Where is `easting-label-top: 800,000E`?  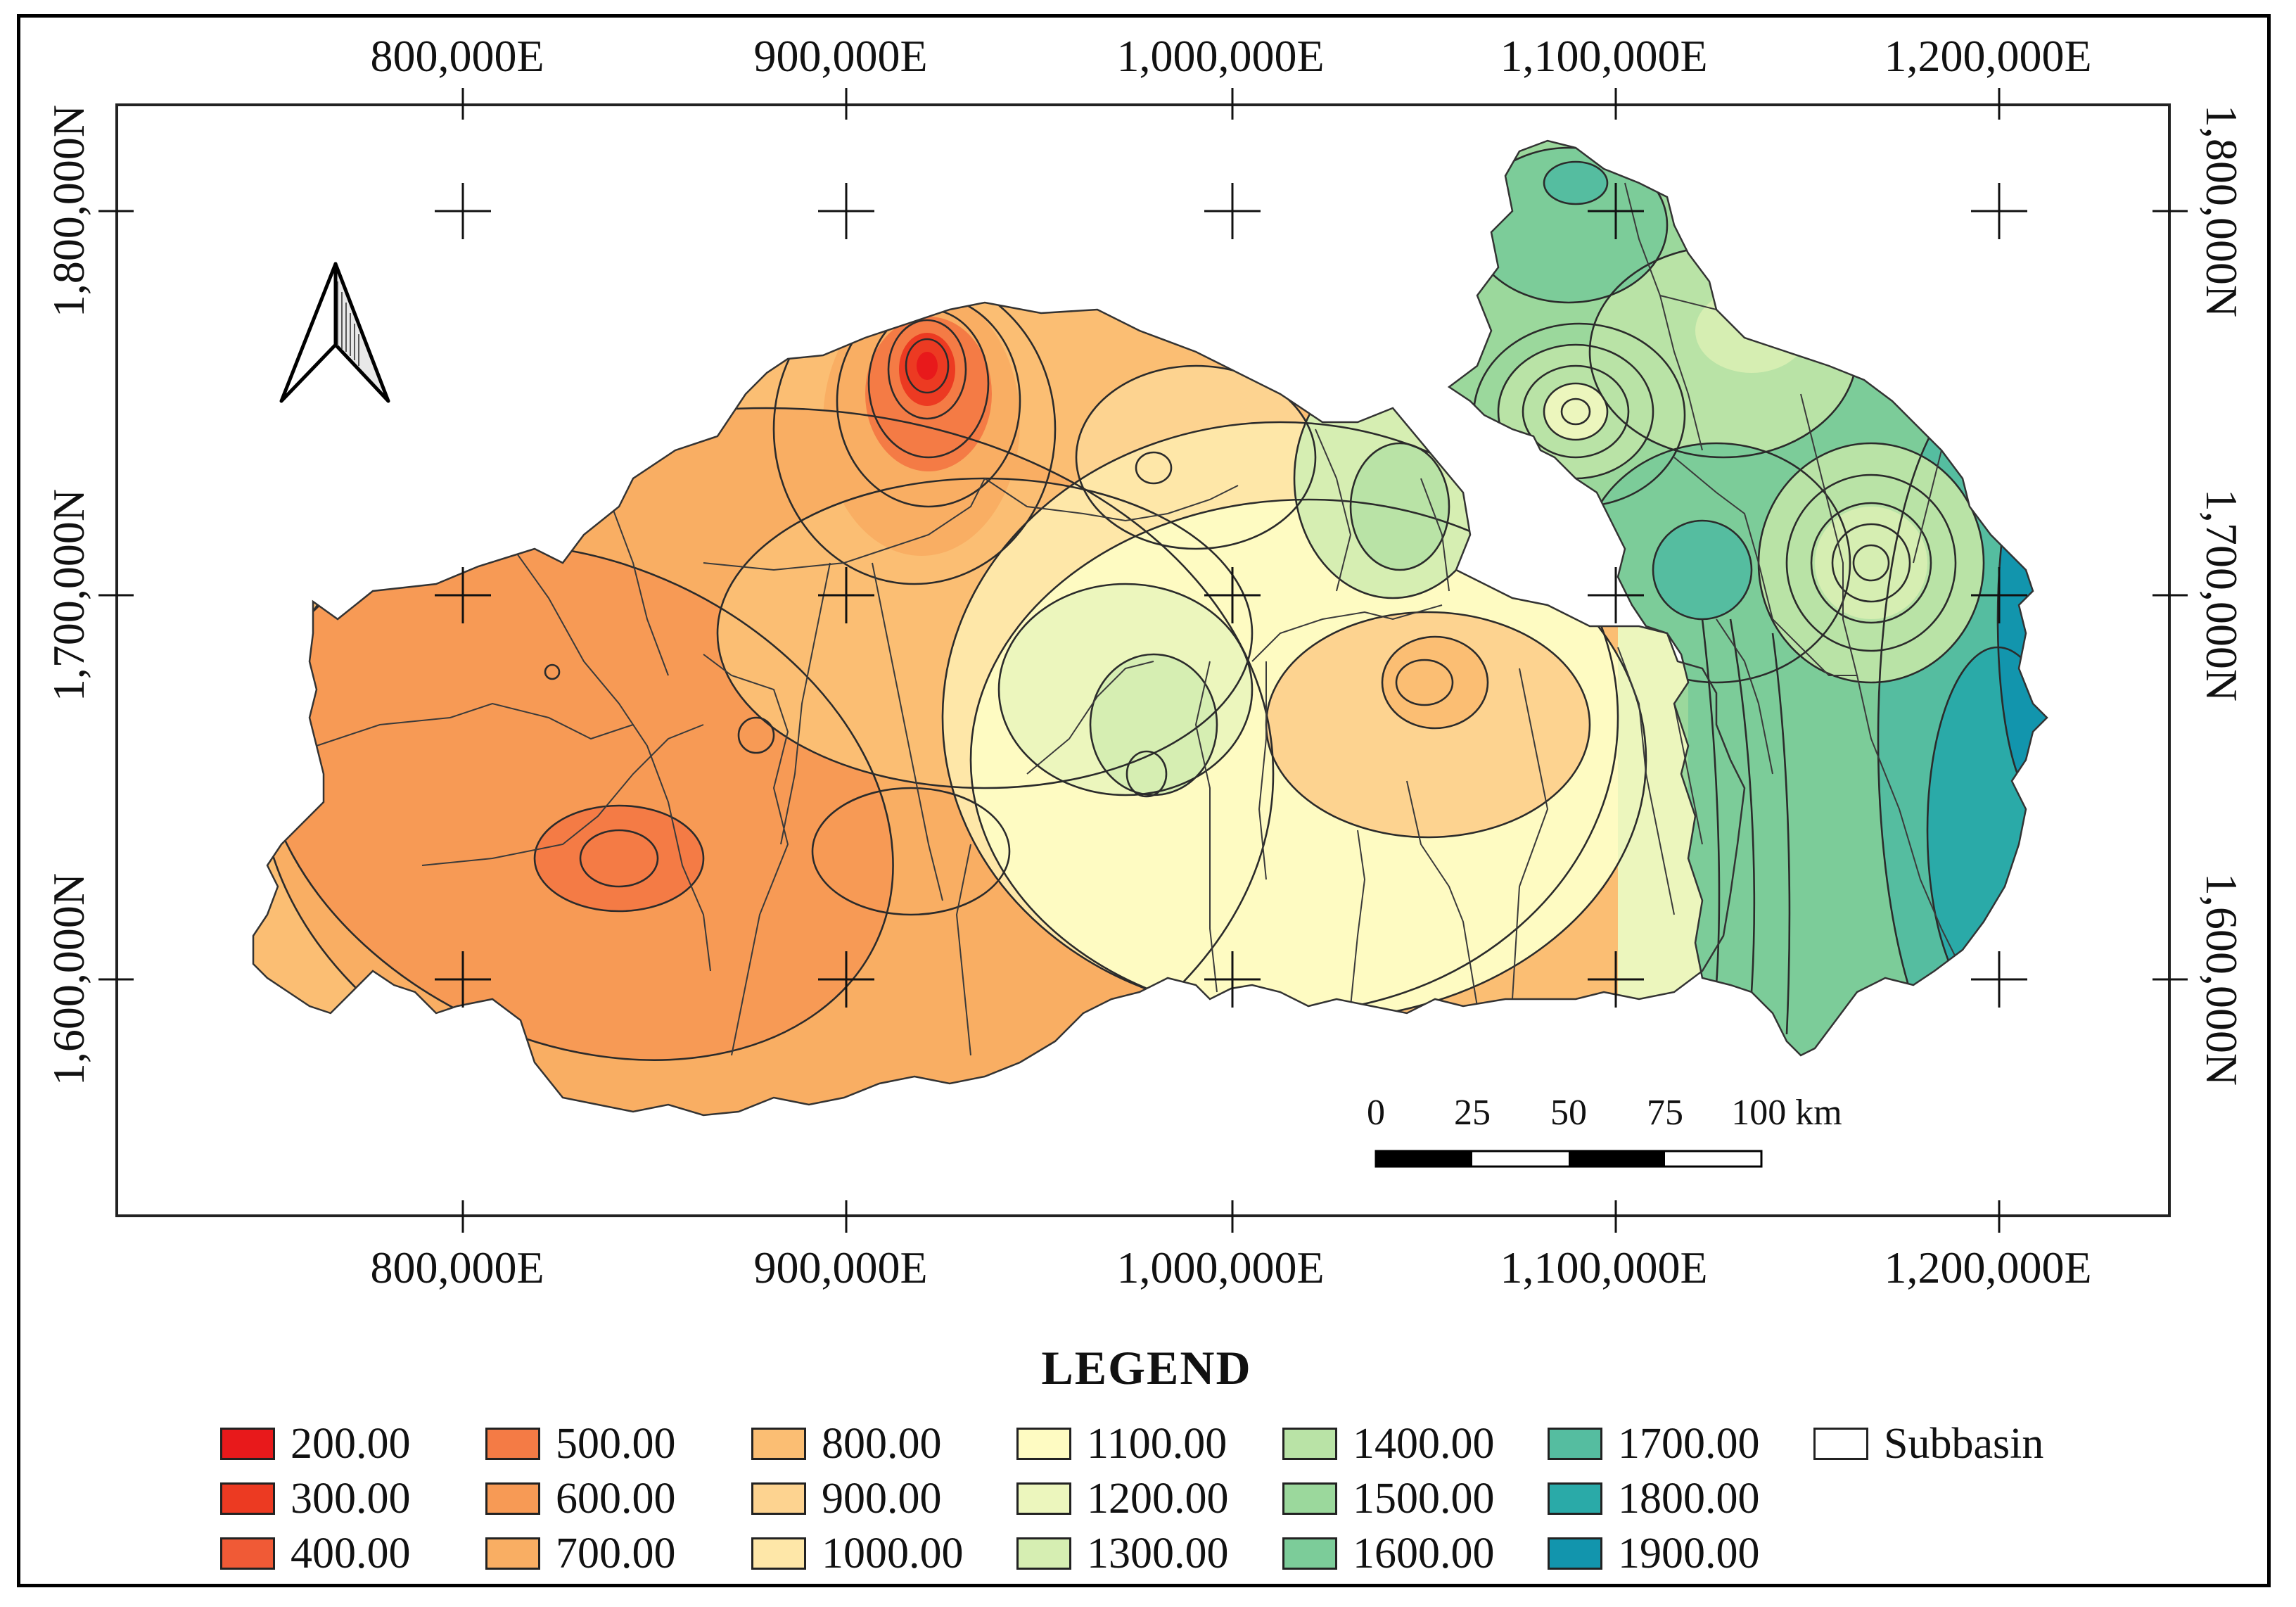
easting-label-top: 800,000E is located at coordinates (457, 56).